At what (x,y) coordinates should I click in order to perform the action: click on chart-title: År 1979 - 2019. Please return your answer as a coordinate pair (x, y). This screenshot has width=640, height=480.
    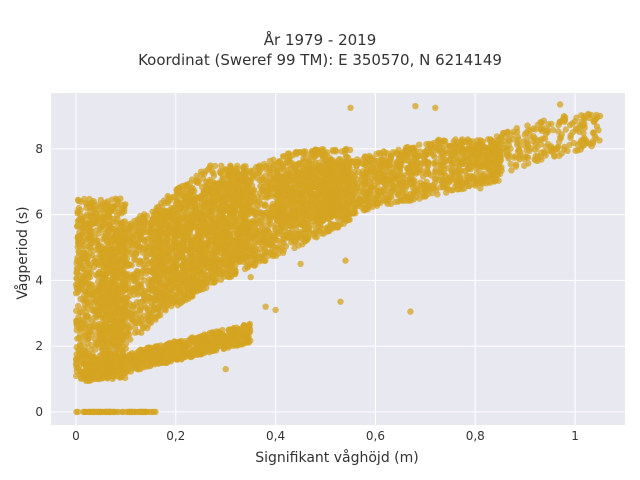
    Looking at the image, I should click on (320, 40).